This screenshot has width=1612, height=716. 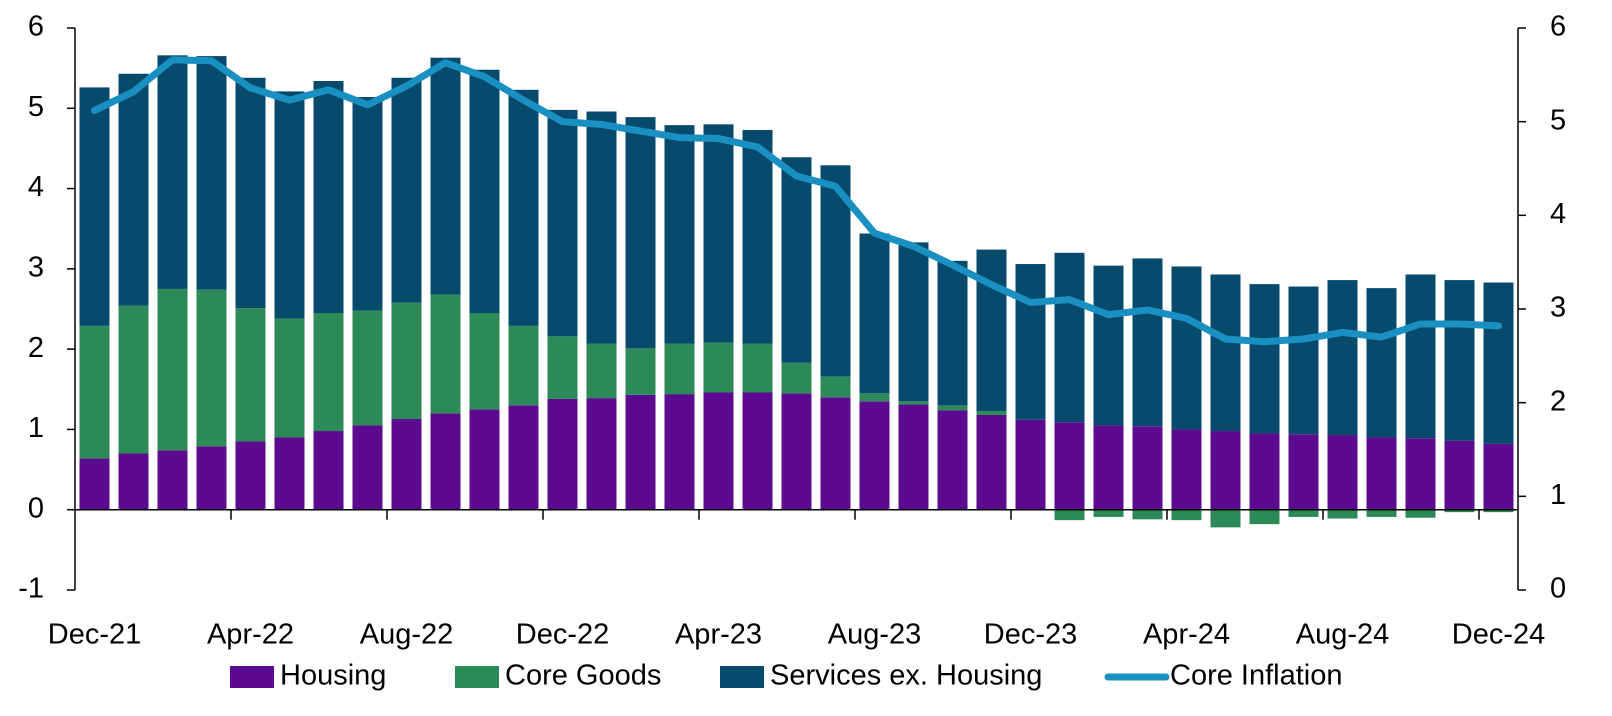 What do you see at coordinates (36, 508) in the screenshot?
I see `y-tick-label: 0` at bounding box center [36, 508].